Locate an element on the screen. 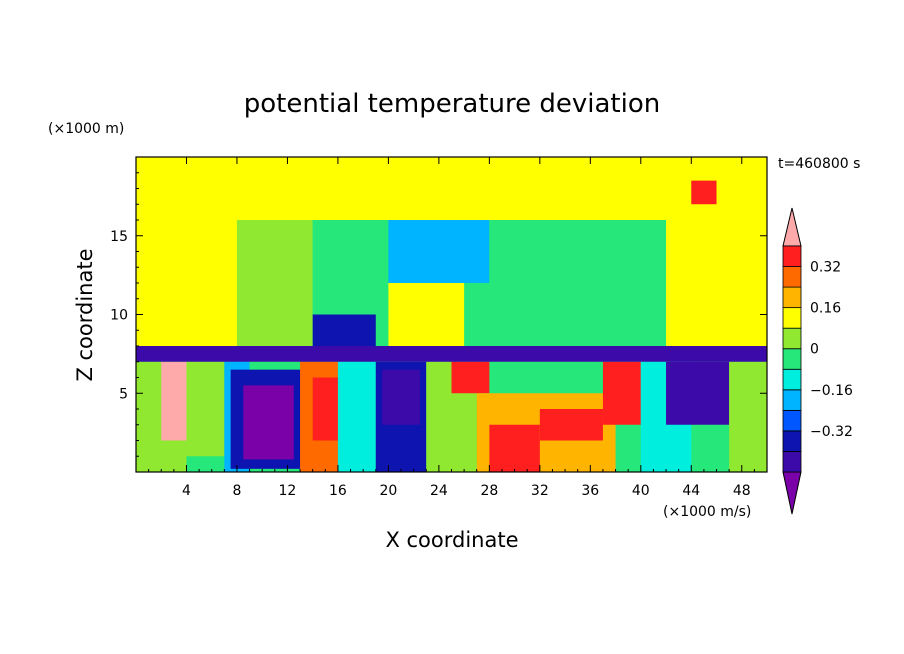 This screenshot has height=654, width=904. y-tick-label: 10 is located at coordinates (119, 316).